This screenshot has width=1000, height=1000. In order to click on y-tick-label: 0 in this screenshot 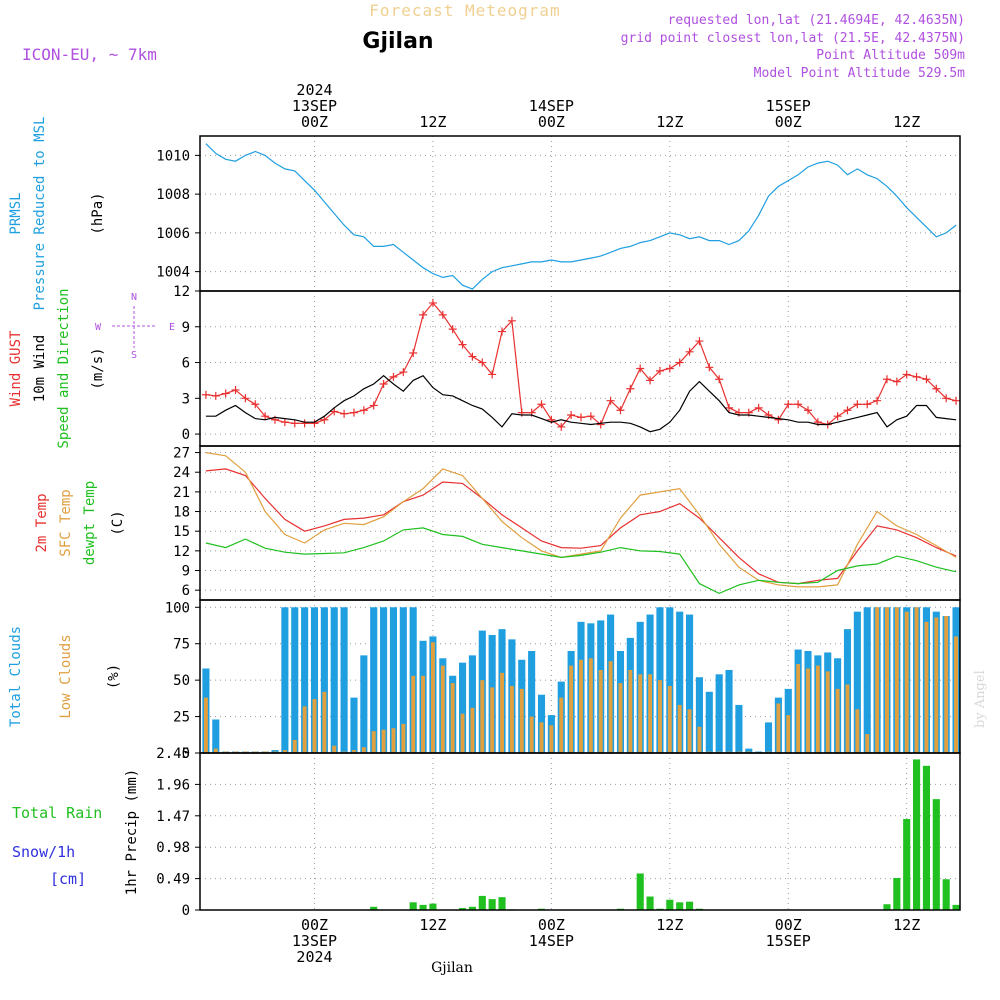, I will do `click(186, 911)`.